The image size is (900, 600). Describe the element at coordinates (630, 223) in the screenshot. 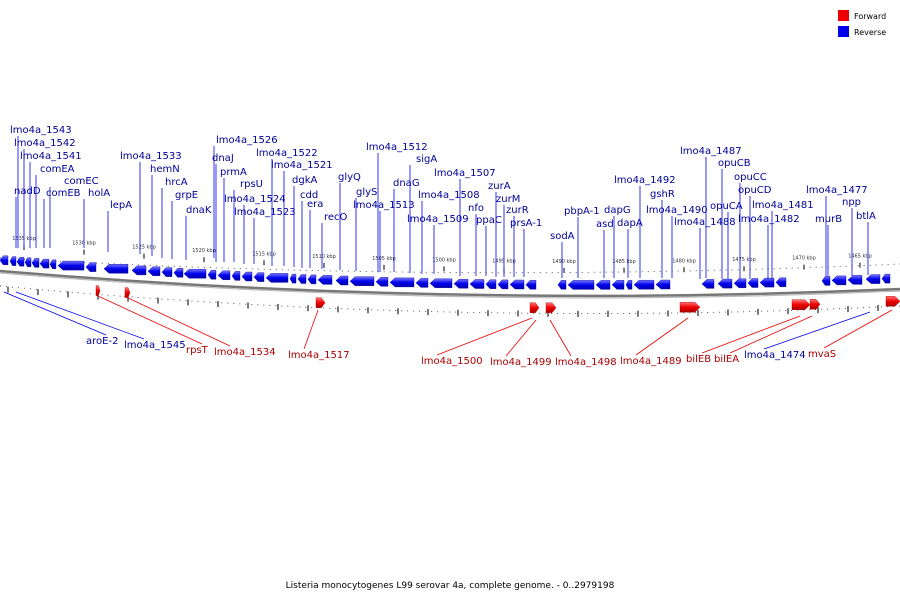

I see `reverse-gene-label: dapA` at that location.